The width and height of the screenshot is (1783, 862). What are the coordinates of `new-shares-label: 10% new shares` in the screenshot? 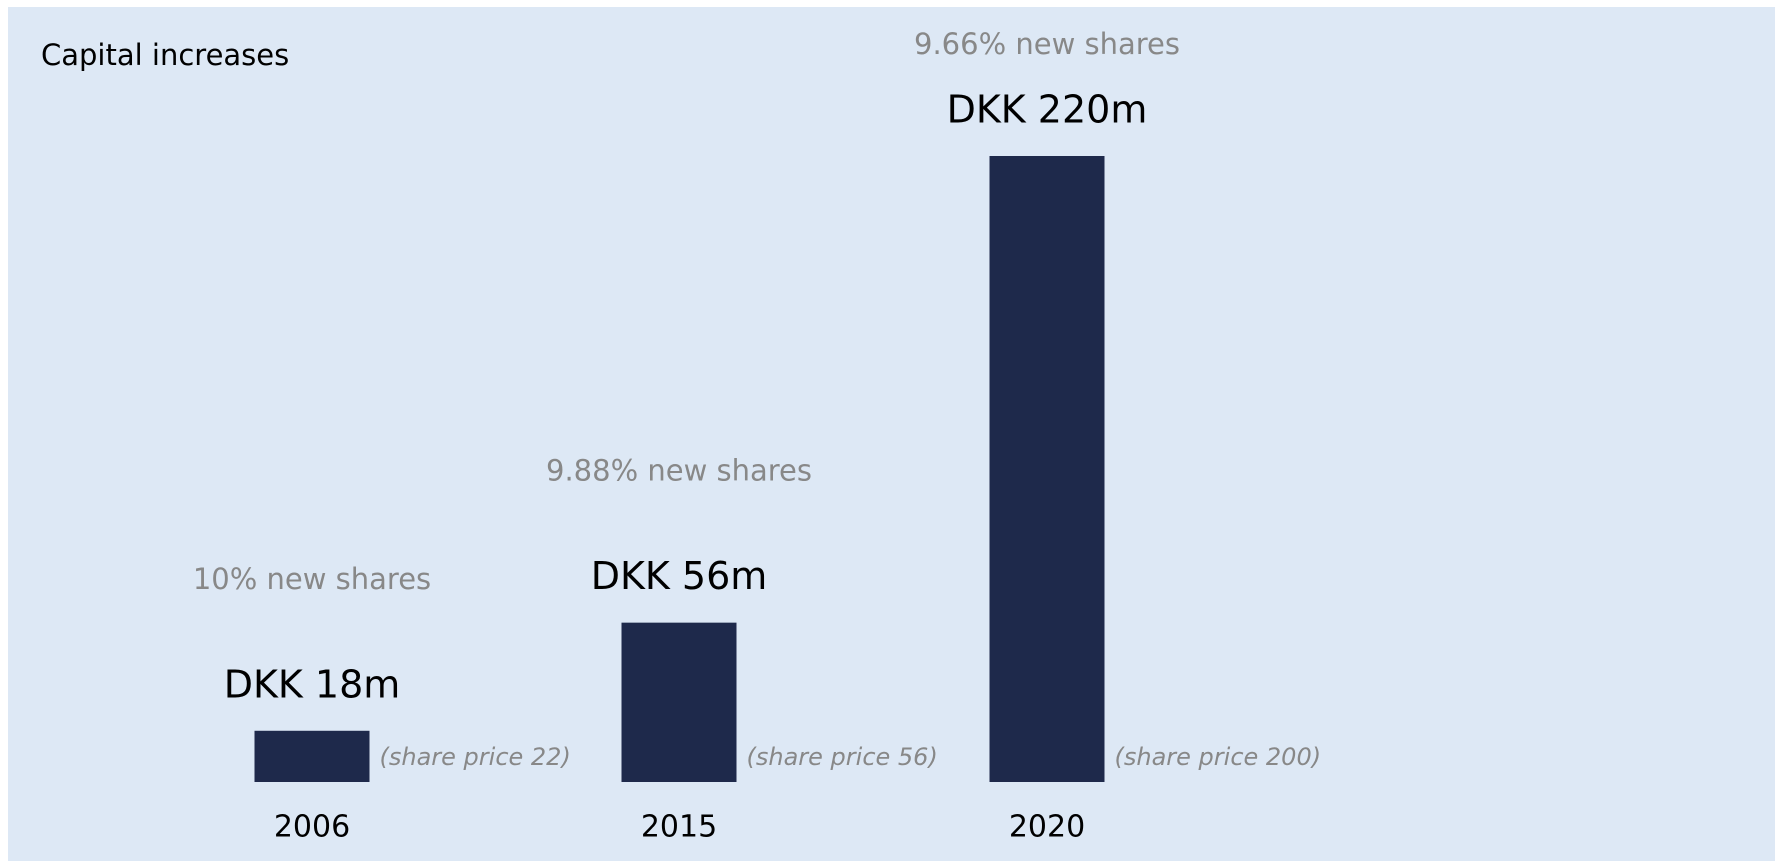 It's located at (312, 579).